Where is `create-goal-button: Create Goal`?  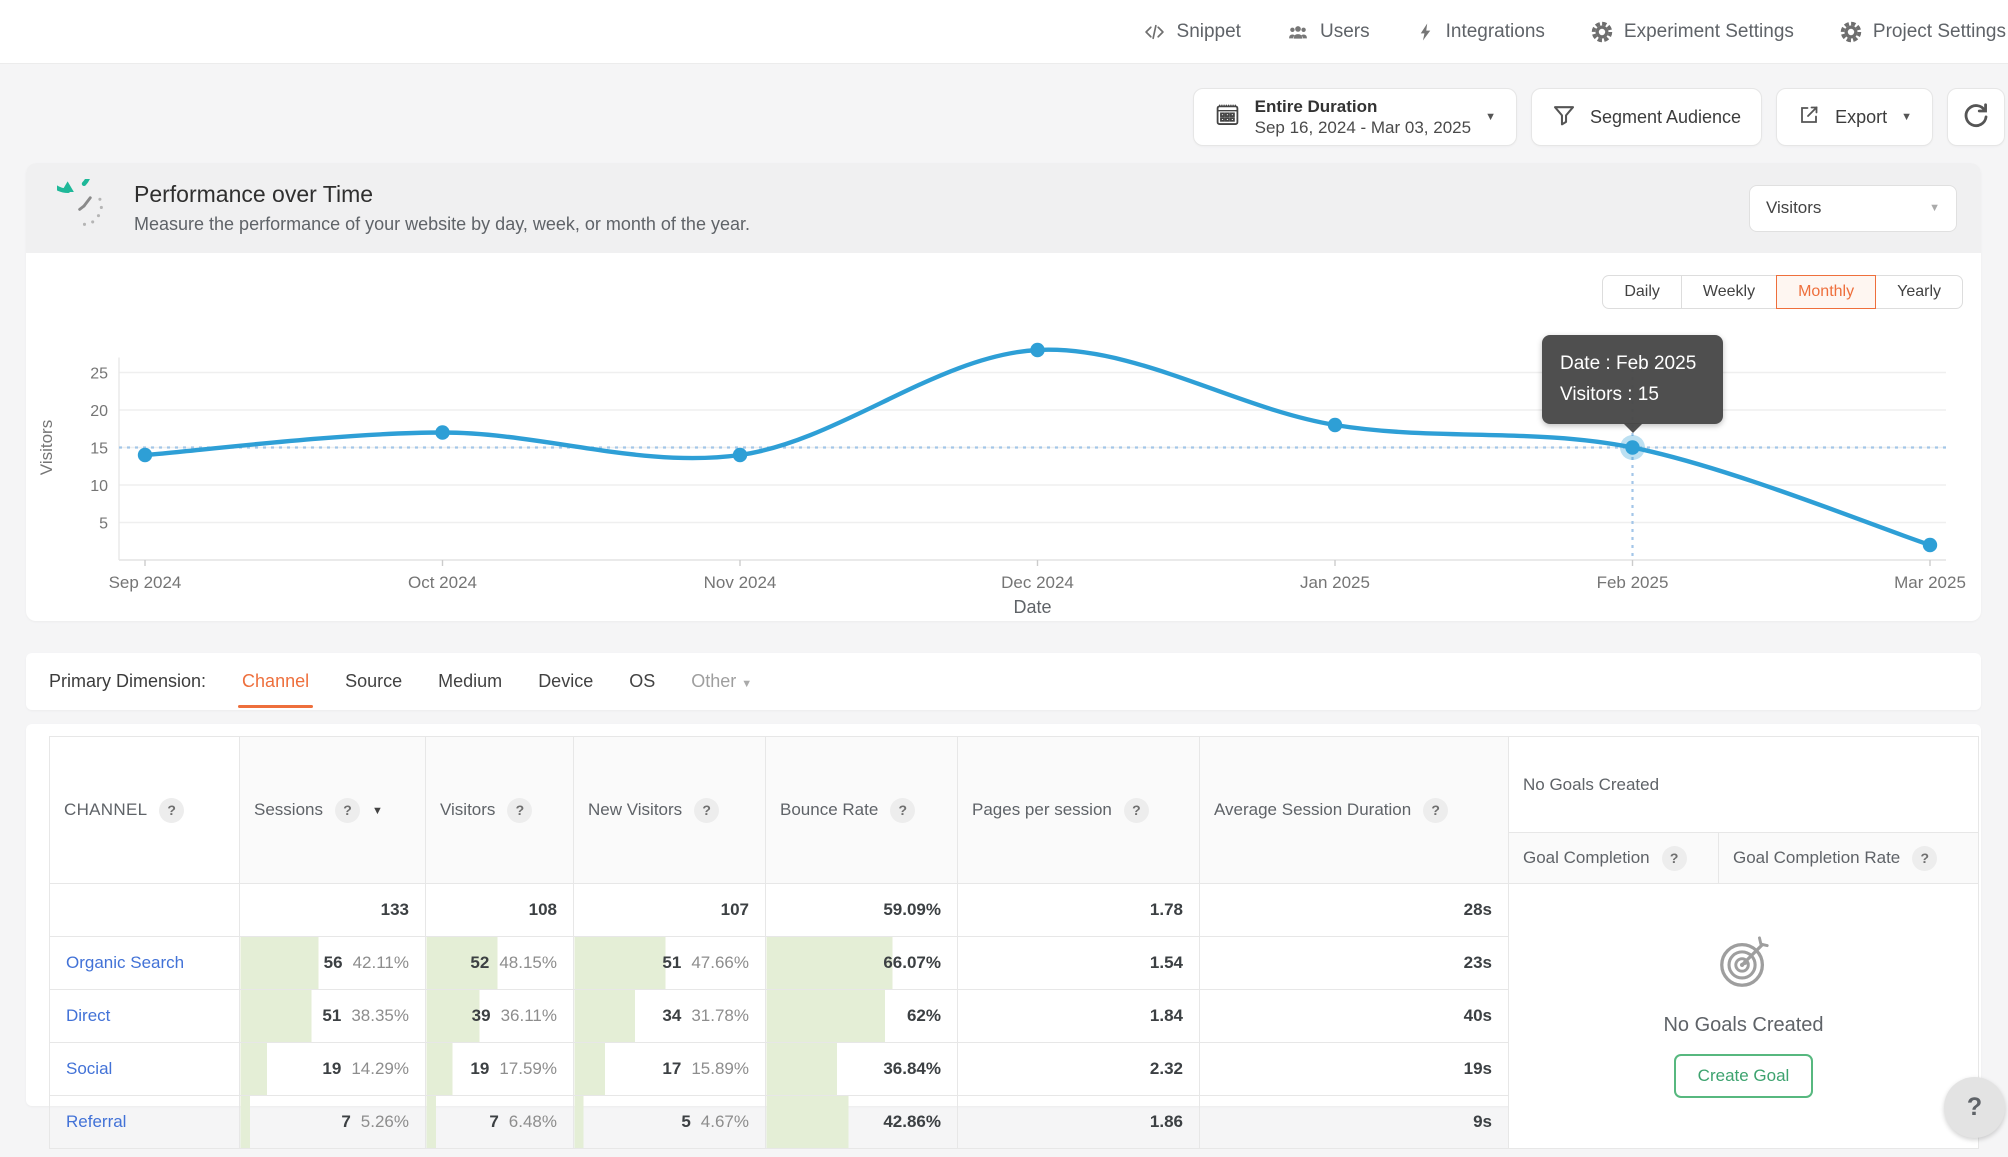
create-goal-button: Create Goal is located at coordinates (1743, 1076).